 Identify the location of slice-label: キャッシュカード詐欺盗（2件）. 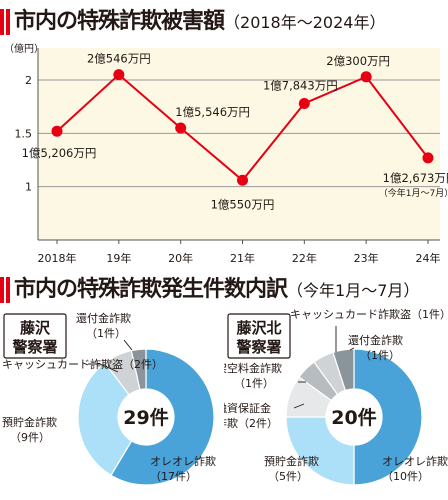
(82, 364).